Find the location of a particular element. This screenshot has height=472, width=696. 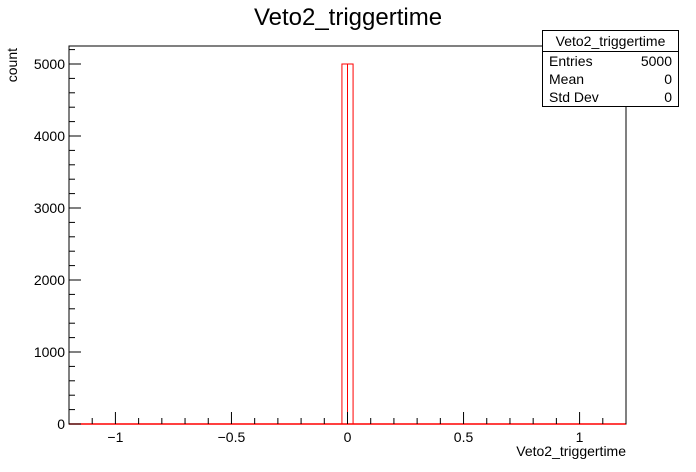

x-tick-label: 1 is located at coordinates (580, 437).